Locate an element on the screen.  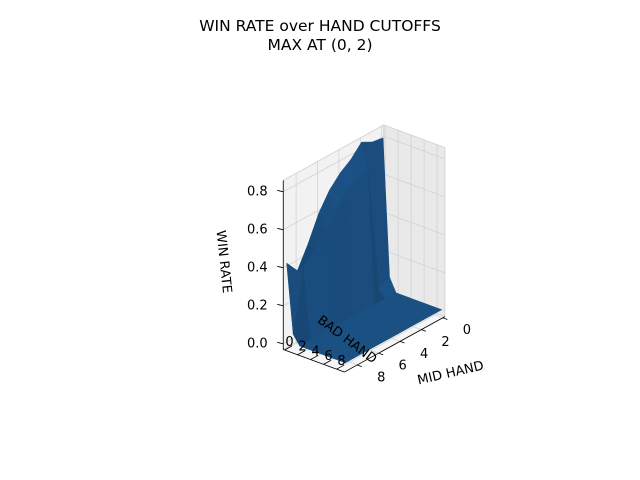
z-tick-label: 0.8 is located at coordinates (257, 191).